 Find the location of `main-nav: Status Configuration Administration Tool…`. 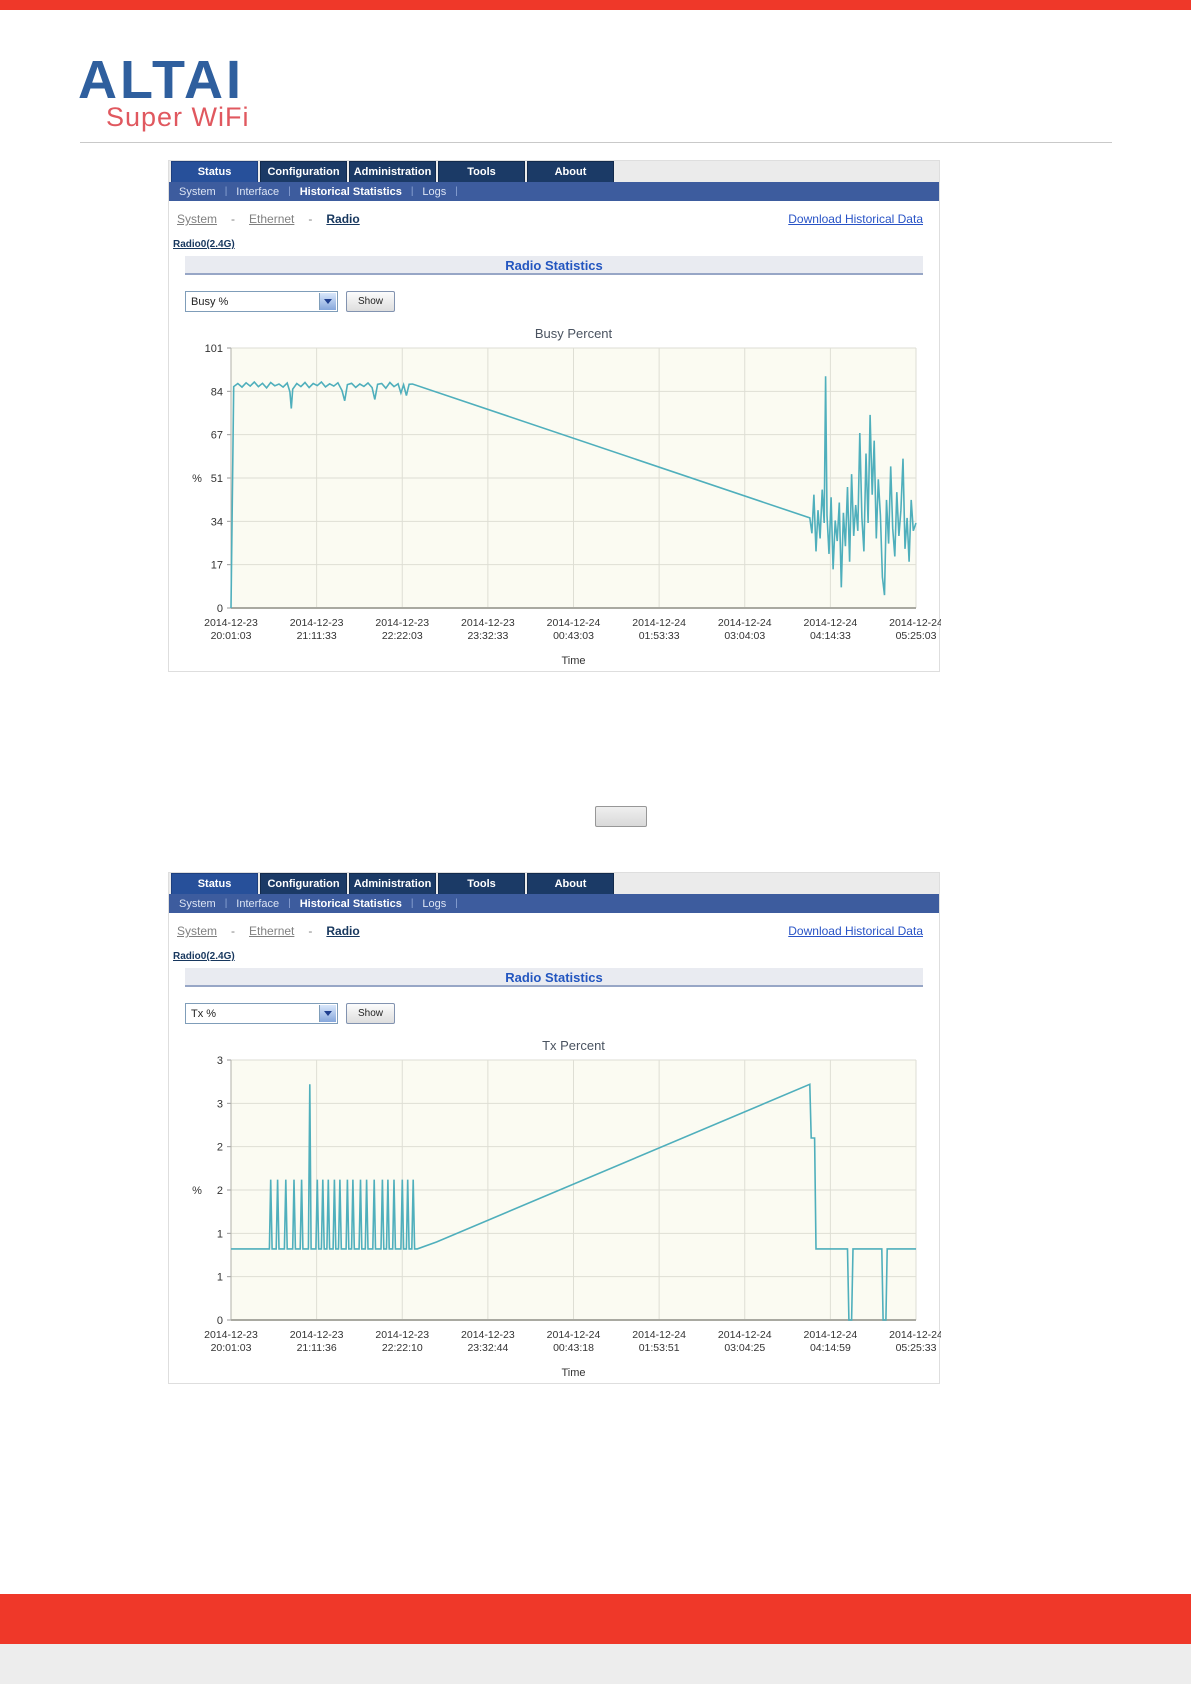

main-nav: Status Configuration Administration Tool… is located at coordinates (554, 883).